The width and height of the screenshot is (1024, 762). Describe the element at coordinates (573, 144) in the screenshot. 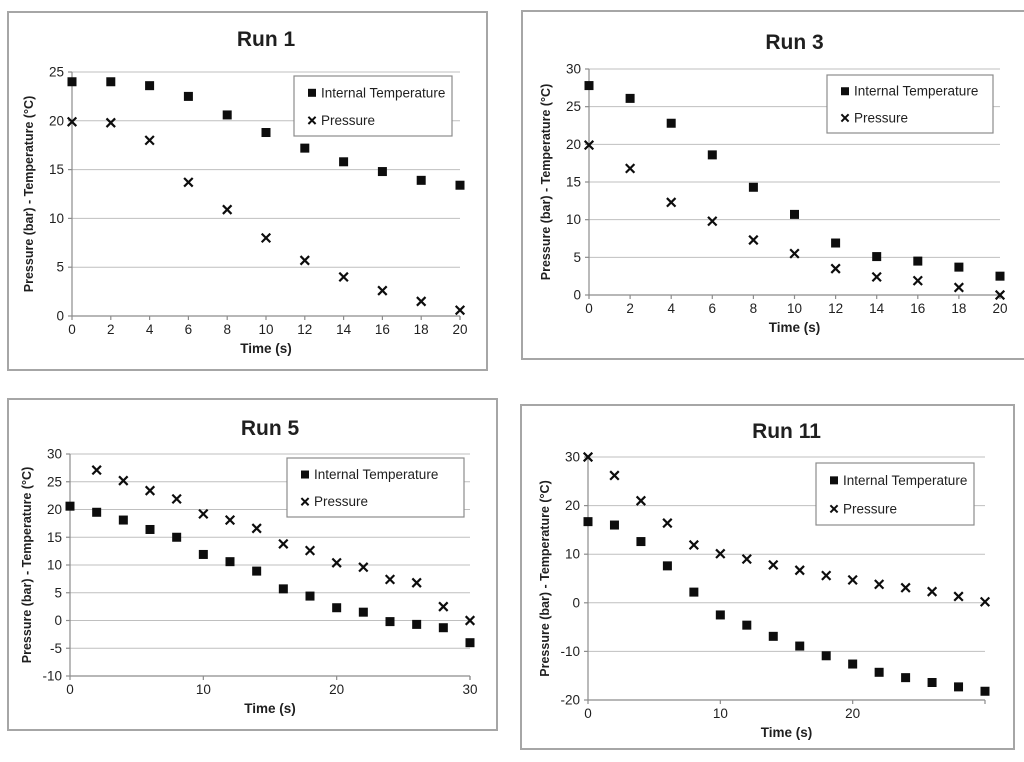

I see `y-tick-label: 20` at that location.